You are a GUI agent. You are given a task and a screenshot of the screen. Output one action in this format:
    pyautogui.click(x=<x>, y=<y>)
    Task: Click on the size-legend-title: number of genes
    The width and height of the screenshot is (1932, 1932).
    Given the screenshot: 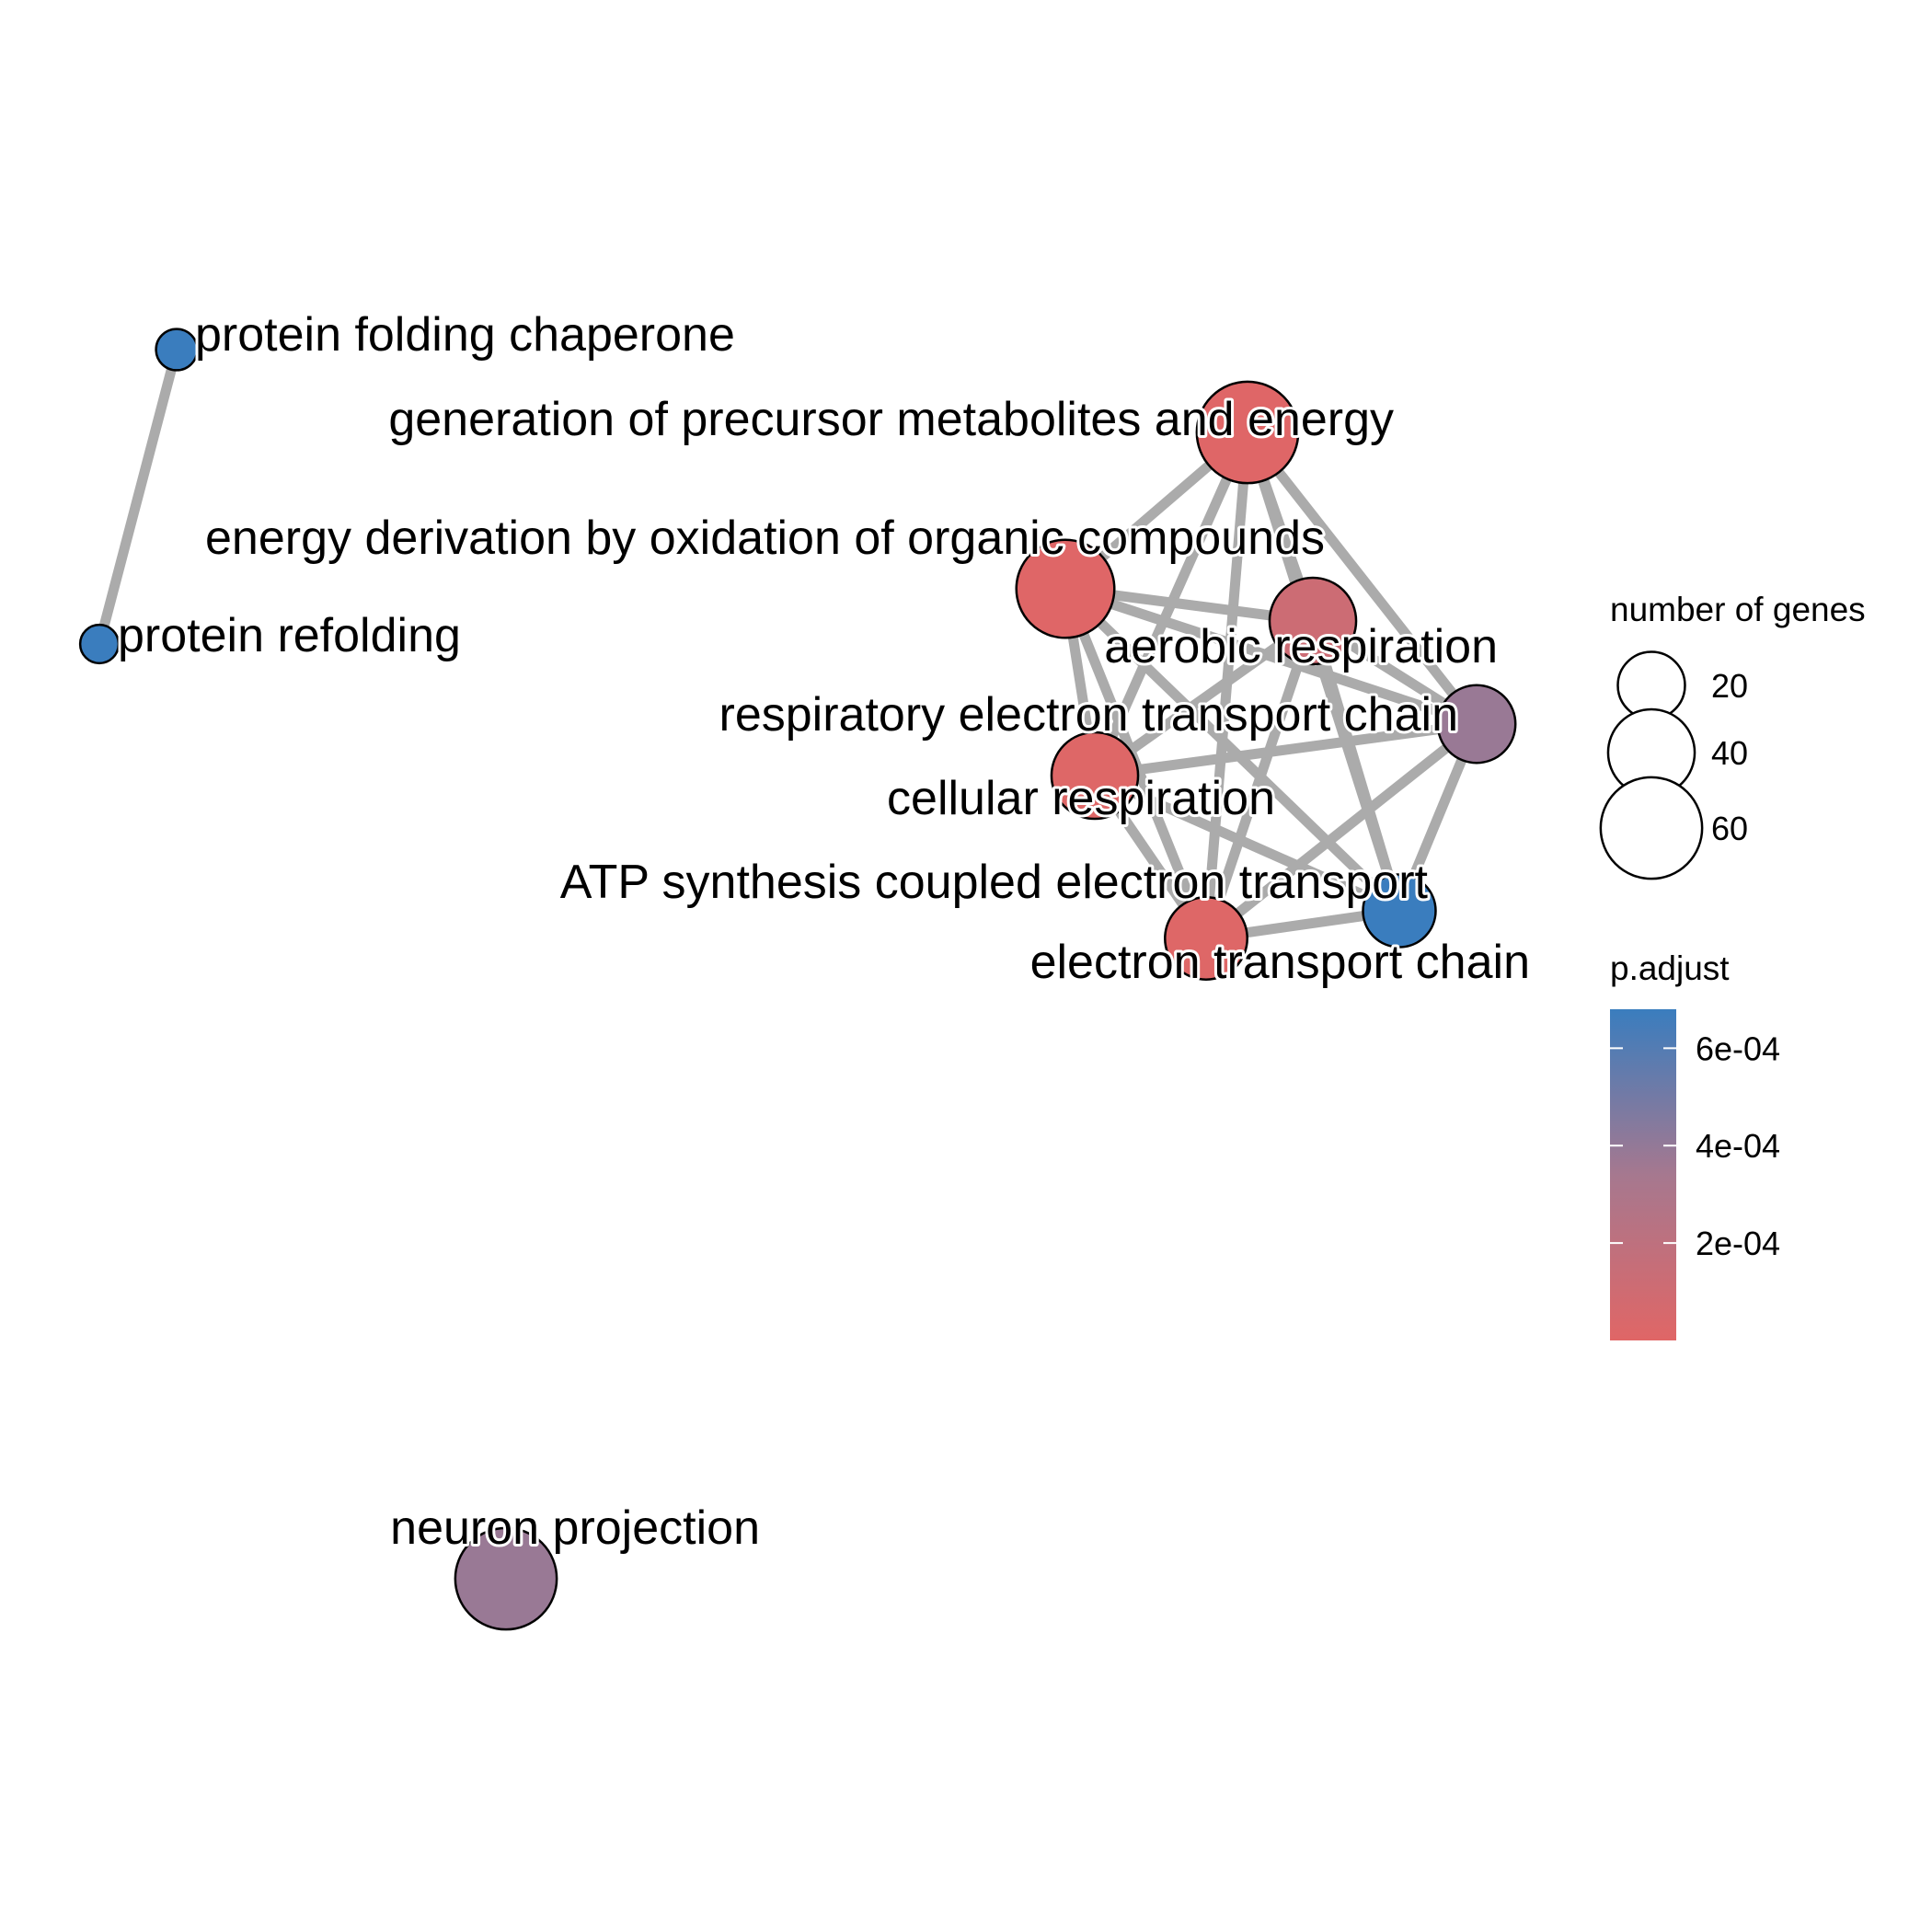 What is the action you would take?
    pyautogui.click(x=1738, y=609)
    